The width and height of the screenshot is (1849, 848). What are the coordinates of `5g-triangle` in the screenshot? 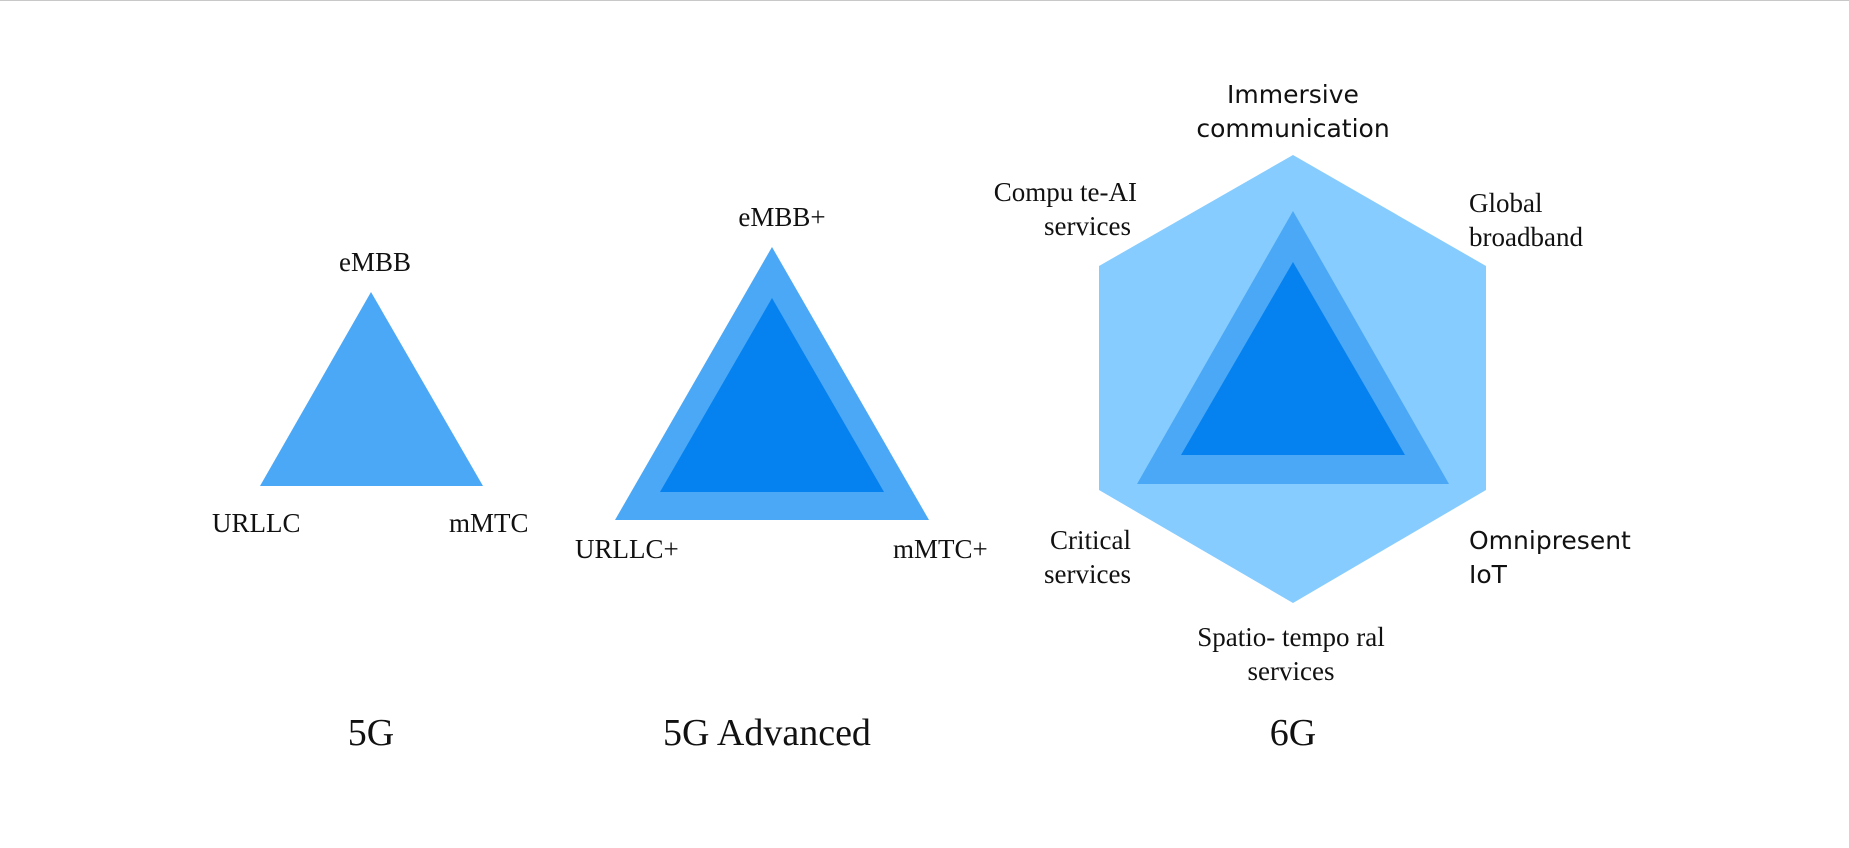 It's located at (371, 389).